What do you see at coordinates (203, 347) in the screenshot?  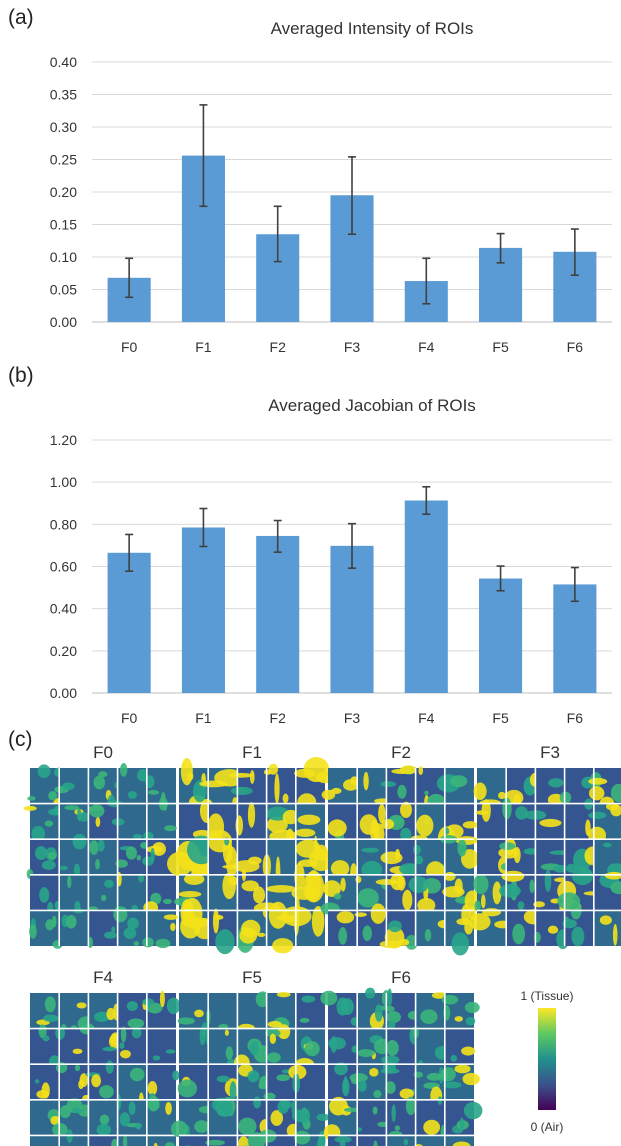 I see `x-tick-label: F1` at bounding box center [203, 347].